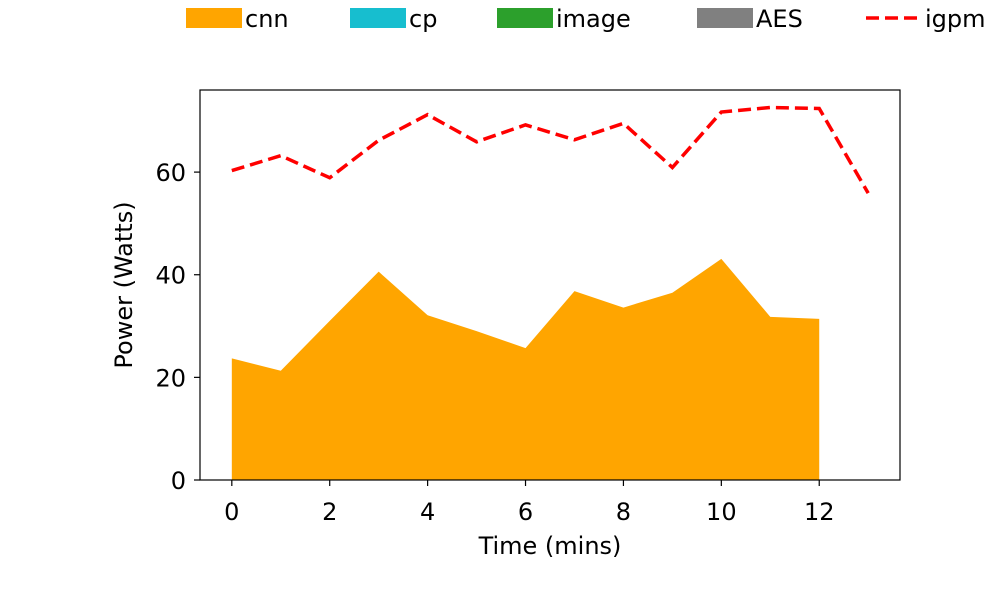  I want to click on y-tick-label: 60, so click(170, 173).